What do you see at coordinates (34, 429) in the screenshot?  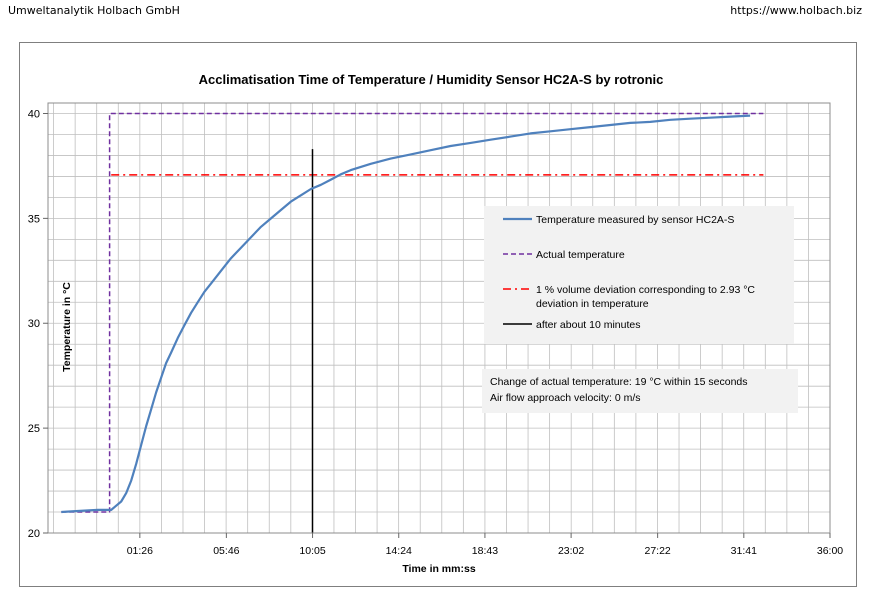 I see `y-tick-label: 25` at bounding box center [34, 429].